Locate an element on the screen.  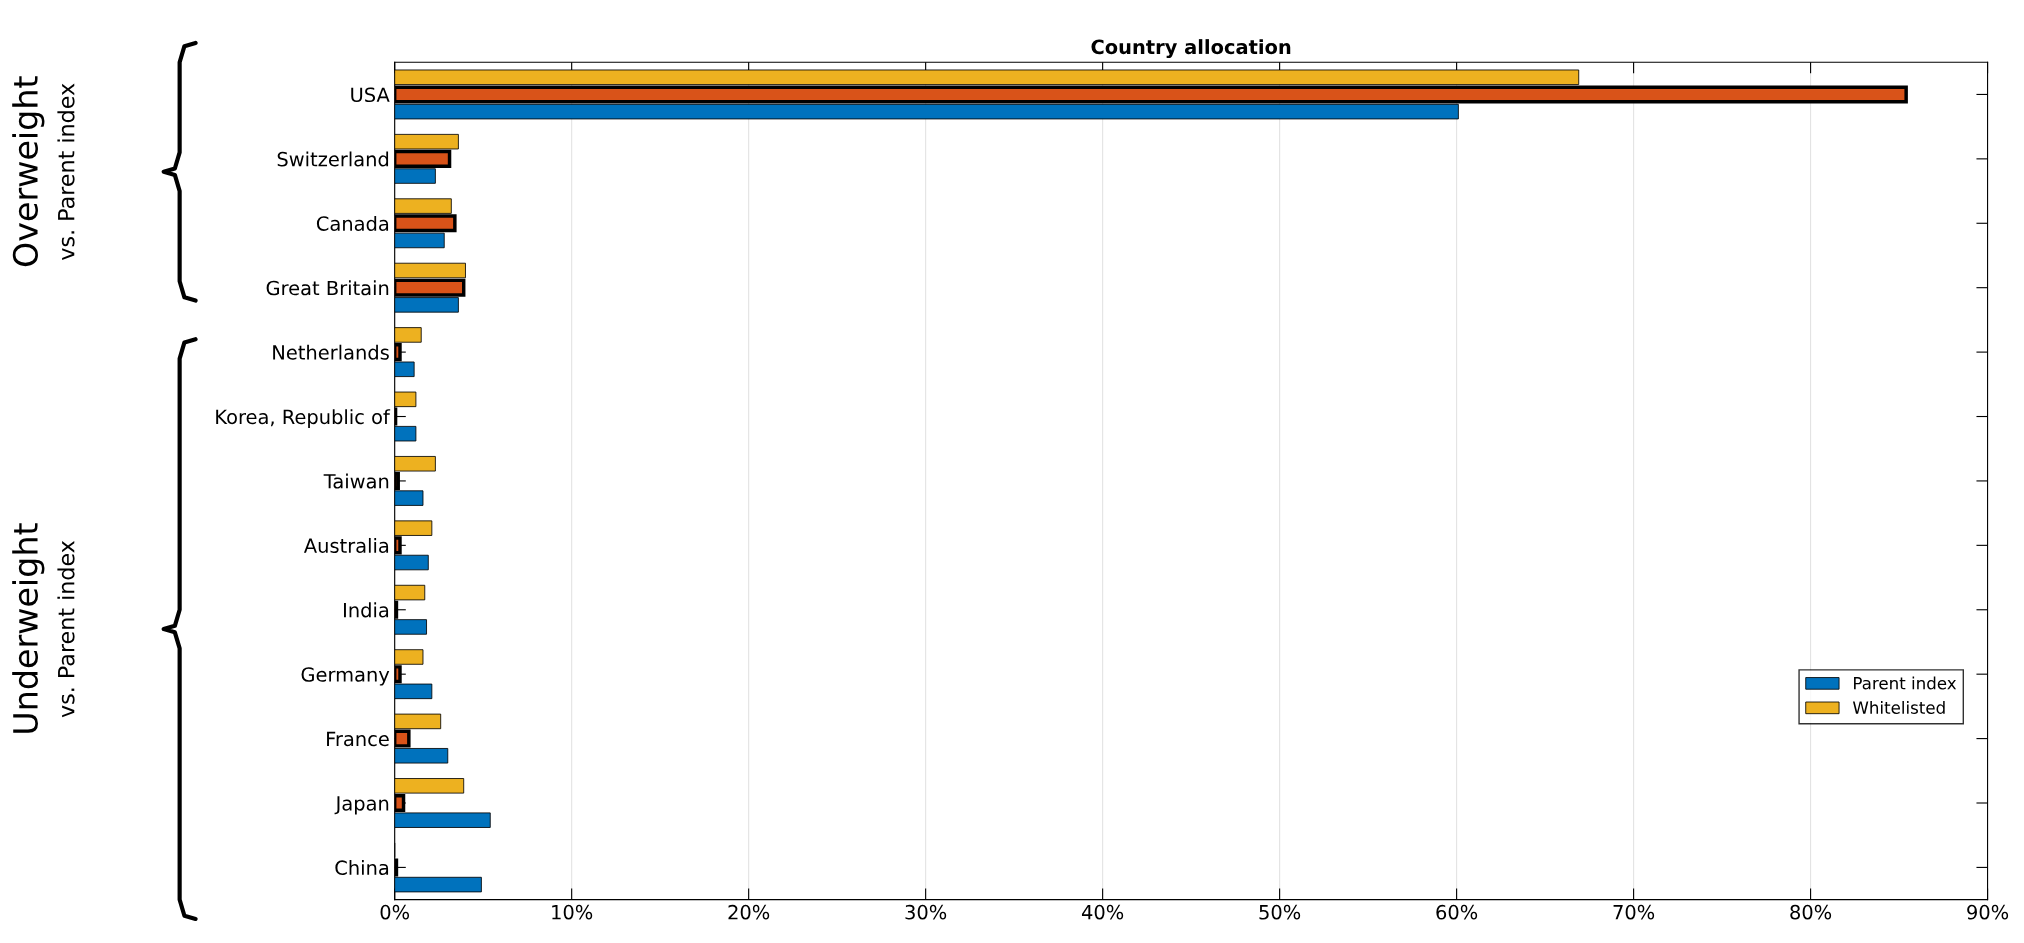
y-tick-label: Canada is located at coordinates (352, 223).